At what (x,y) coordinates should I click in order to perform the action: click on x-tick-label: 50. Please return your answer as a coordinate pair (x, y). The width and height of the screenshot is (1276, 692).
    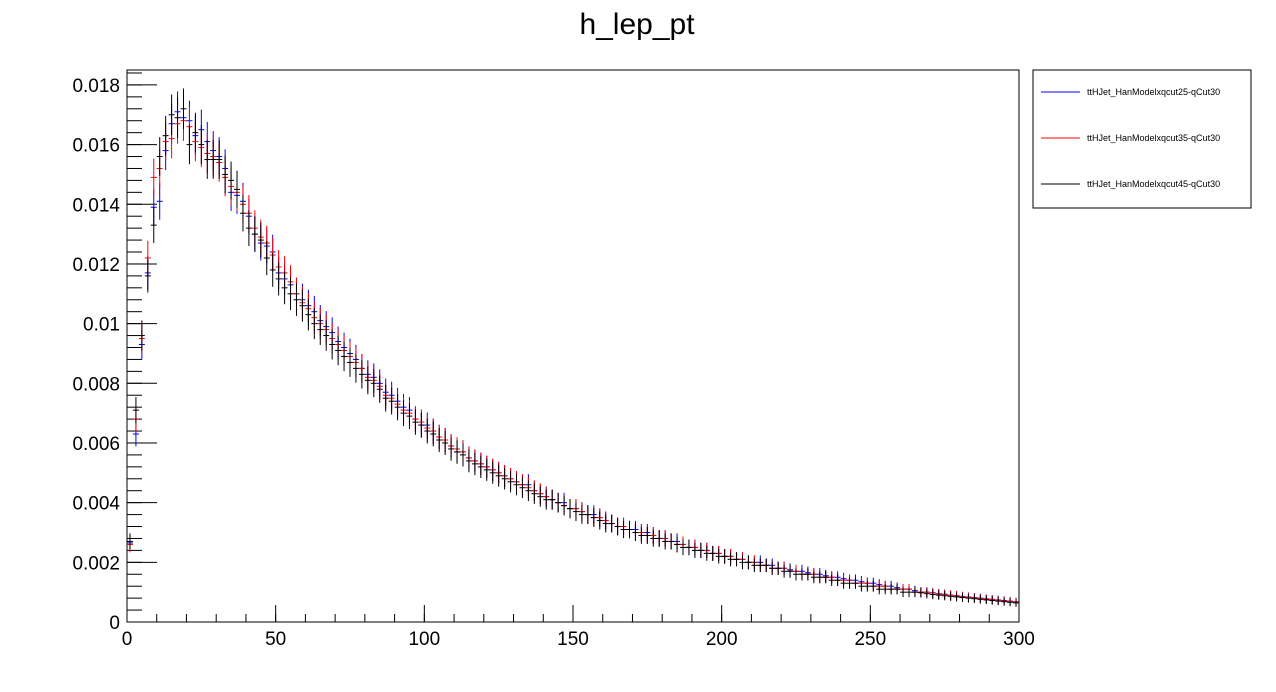
    Looking at the image, I should click on (275, 639).